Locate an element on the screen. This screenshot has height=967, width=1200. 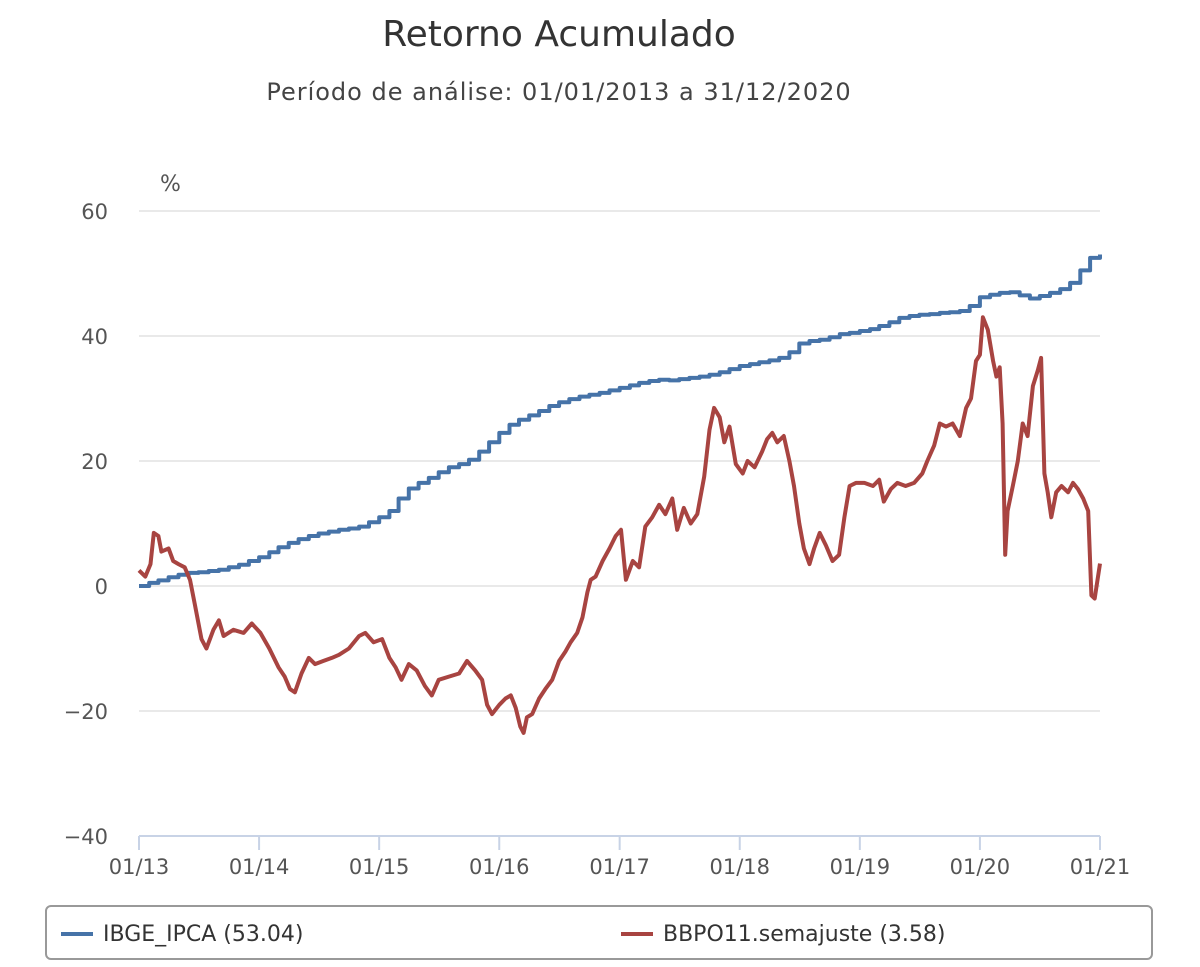
x-tick-label: 01/14 is located at coordinates (259, 867).